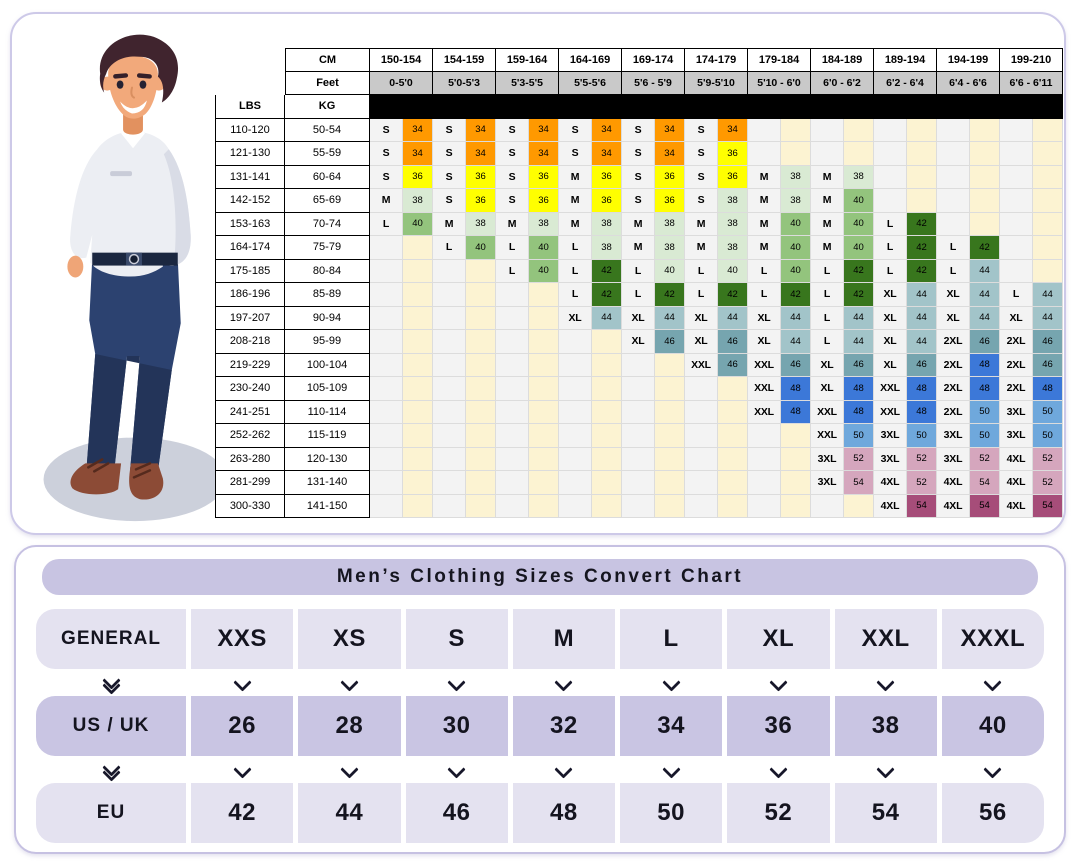  What do you see at coordinates (527, 60) in the screenshot?
I see `cm-range-header: 159-164` at bounding box center [527, 60].